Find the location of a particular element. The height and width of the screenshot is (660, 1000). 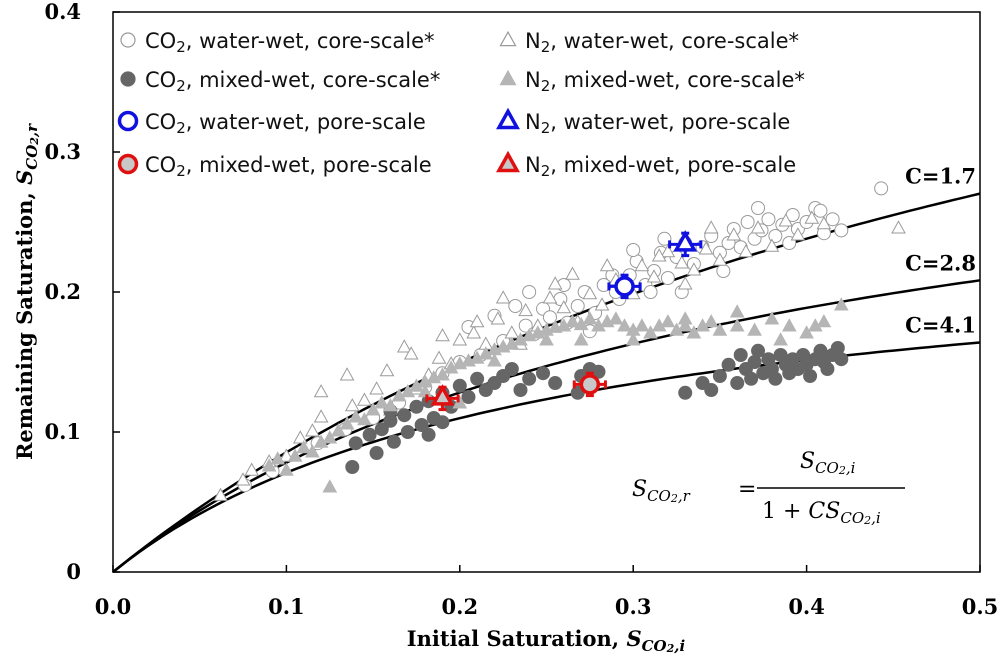

equation-term: SCO2,r is located at coordinates (661, 491).